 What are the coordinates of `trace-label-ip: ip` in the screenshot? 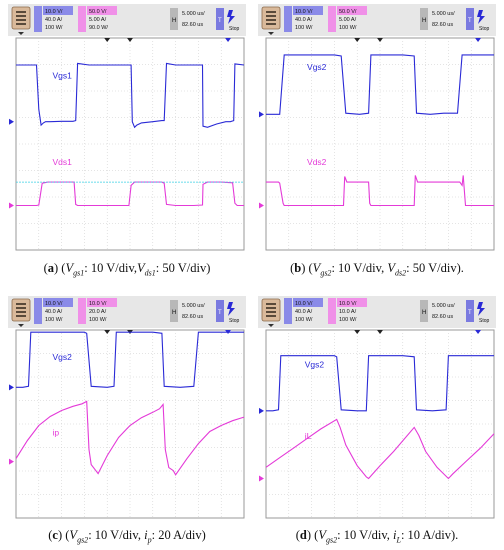 It's located at (55, 432).